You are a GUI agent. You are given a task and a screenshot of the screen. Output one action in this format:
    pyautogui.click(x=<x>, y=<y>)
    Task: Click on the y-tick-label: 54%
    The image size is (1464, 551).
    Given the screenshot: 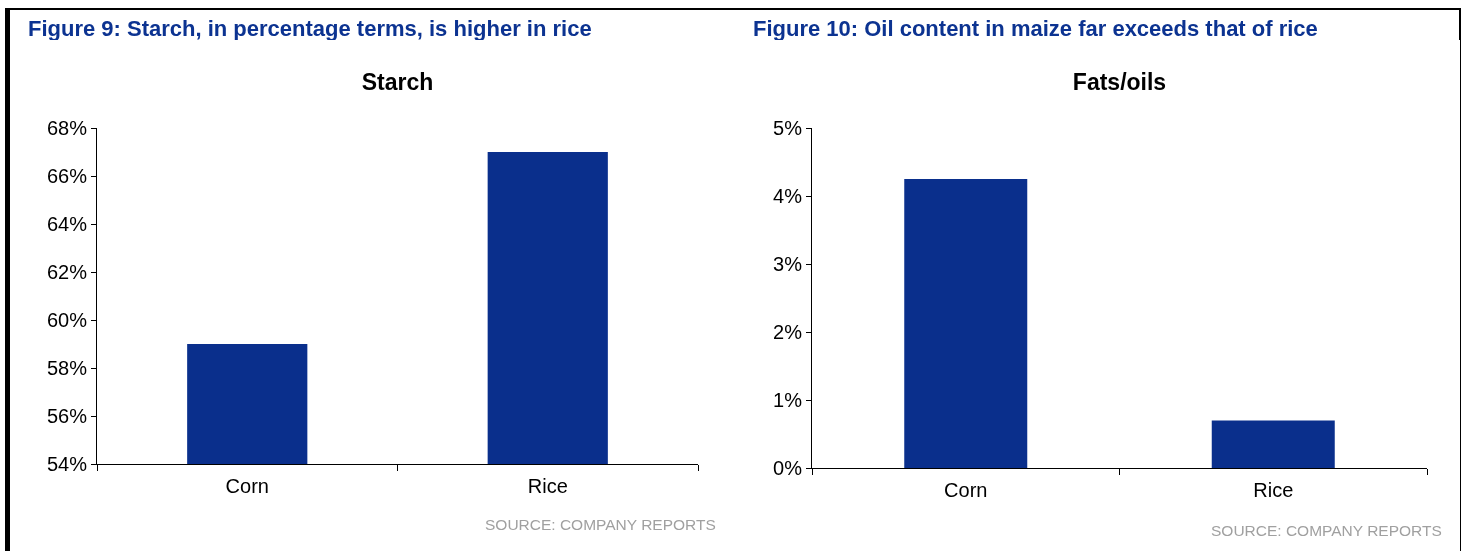 What is the action you would take?
    pyautogui.click(x=67, y=464)
    